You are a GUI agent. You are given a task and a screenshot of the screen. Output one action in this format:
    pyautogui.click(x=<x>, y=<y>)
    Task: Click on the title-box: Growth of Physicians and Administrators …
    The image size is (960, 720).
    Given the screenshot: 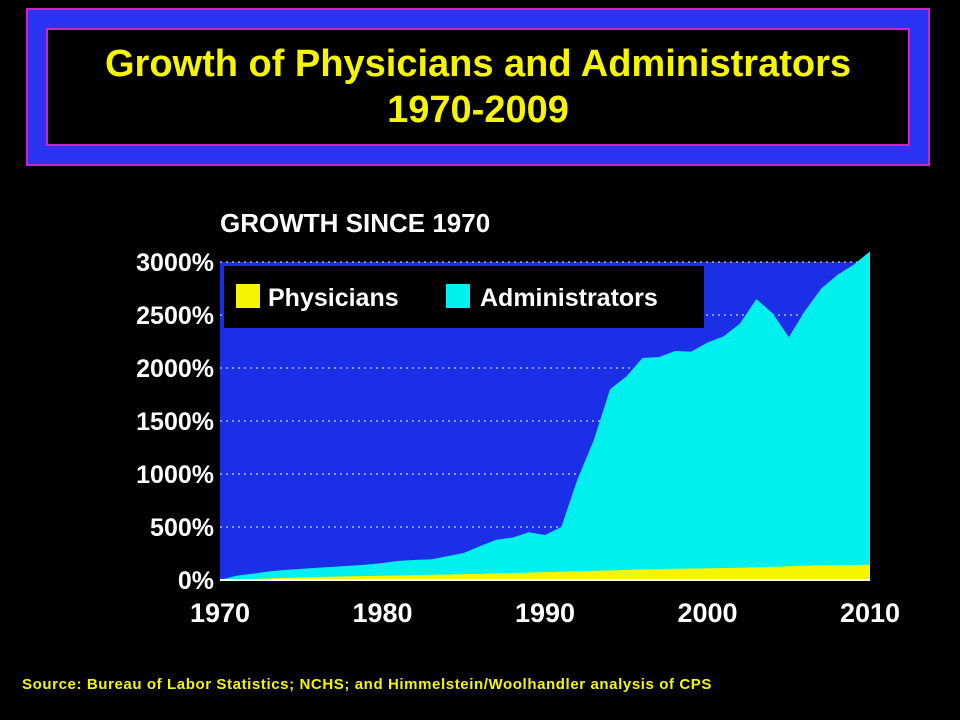 What is the action you would take?
    pyautogui.click(x=478, y=87)
    